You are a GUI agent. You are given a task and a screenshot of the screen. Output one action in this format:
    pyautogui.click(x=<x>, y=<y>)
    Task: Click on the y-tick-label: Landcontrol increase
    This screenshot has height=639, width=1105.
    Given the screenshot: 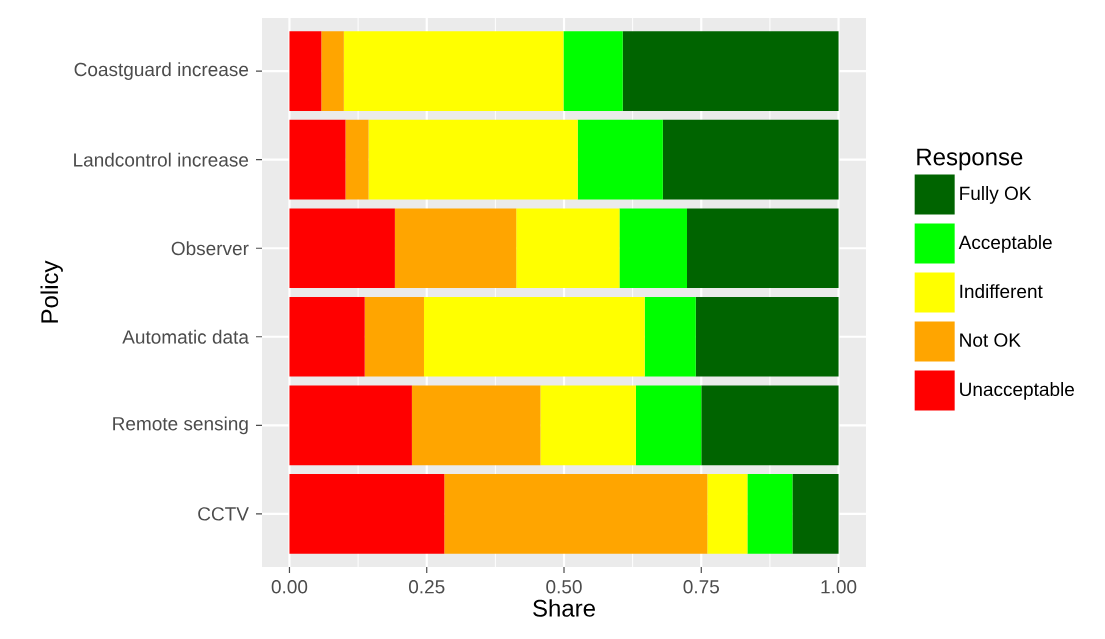 What is the action you would take?
    pyautogui.click(x=161, y=159)
    